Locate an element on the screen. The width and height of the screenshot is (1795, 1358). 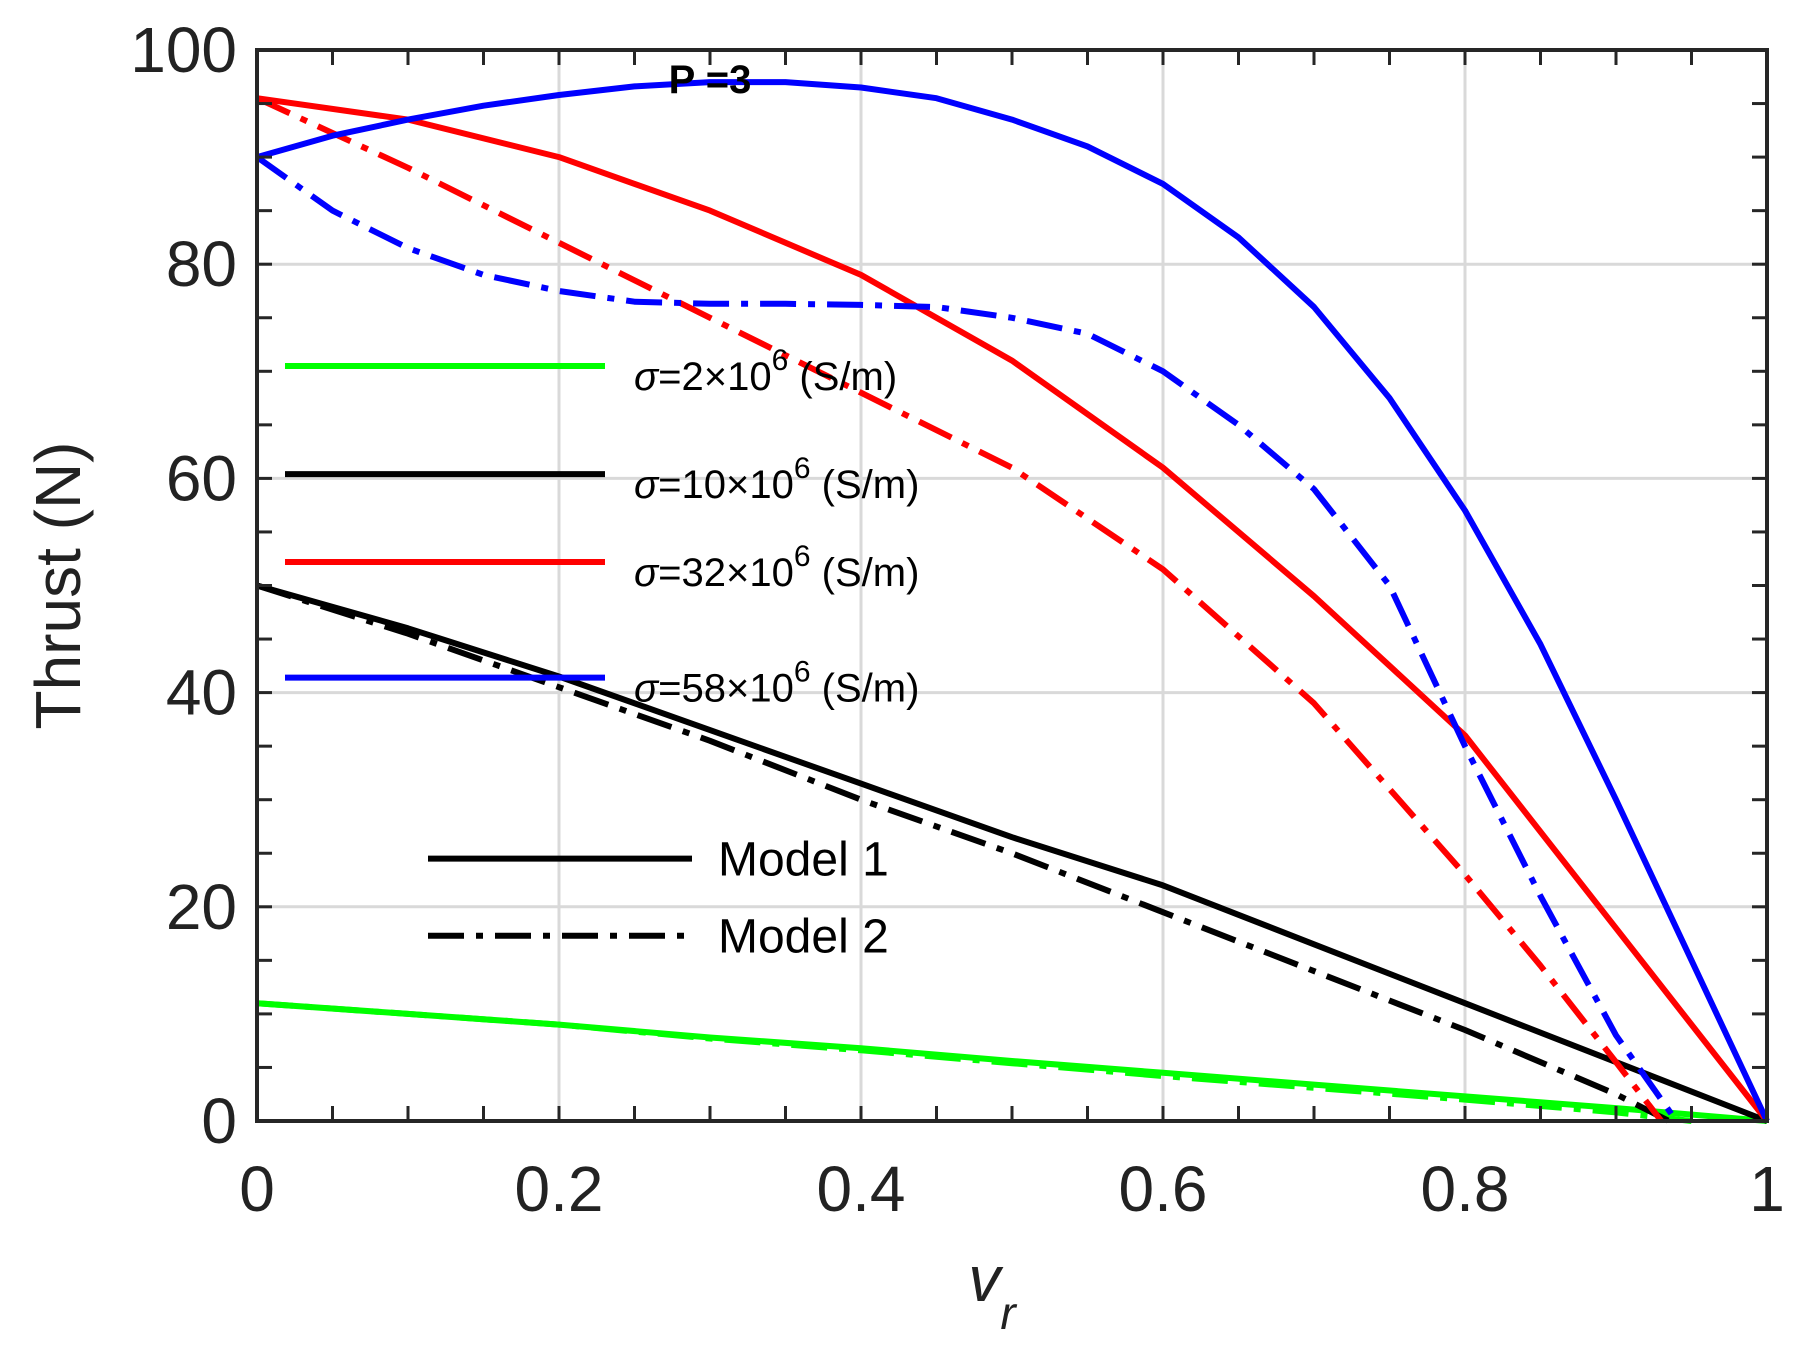
y-tick-label: 40 is located at coordinates (201, 693).